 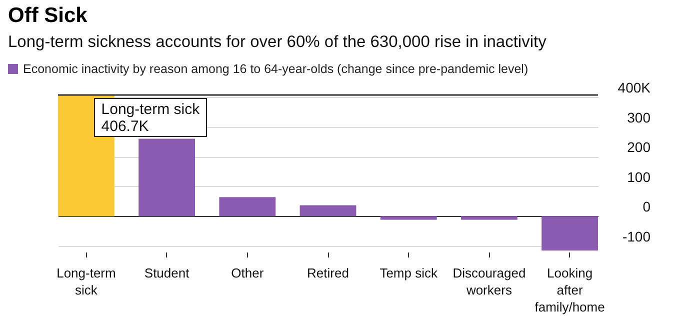 I want to click on x-tick-label: Long-term sick, so click(x=86, y=282).